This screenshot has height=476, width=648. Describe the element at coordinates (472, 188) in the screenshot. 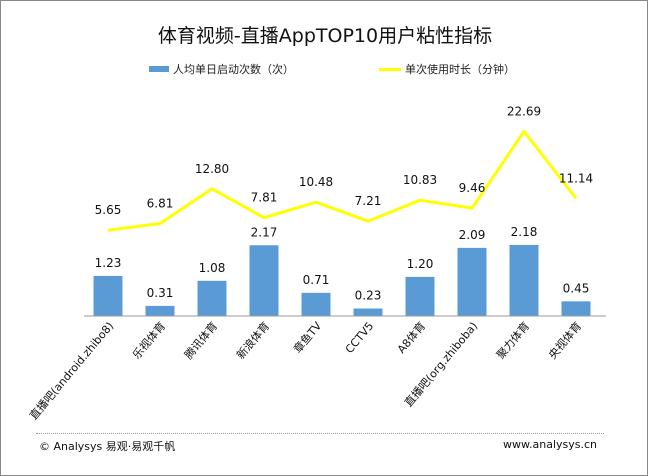

I see `line-data-label: 9.46` at that location.